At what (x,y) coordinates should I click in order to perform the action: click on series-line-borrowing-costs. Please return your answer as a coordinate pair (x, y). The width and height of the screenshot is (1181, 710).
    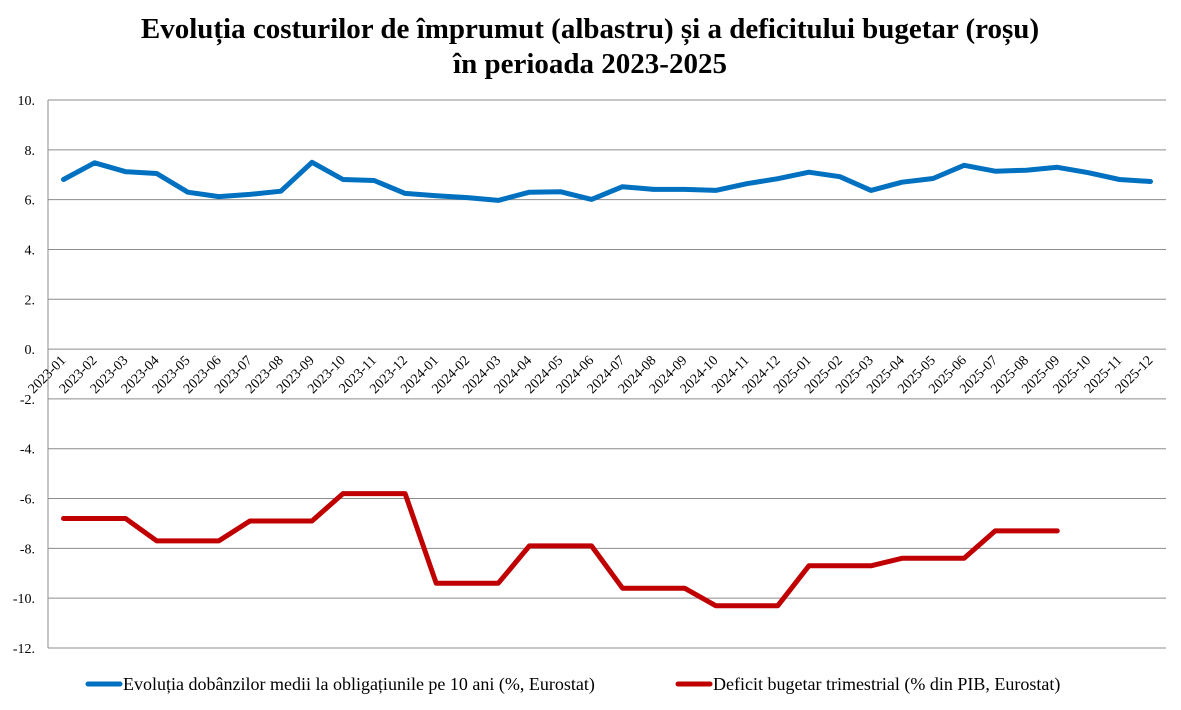
    Looking at the image, I should click on (607, 181).